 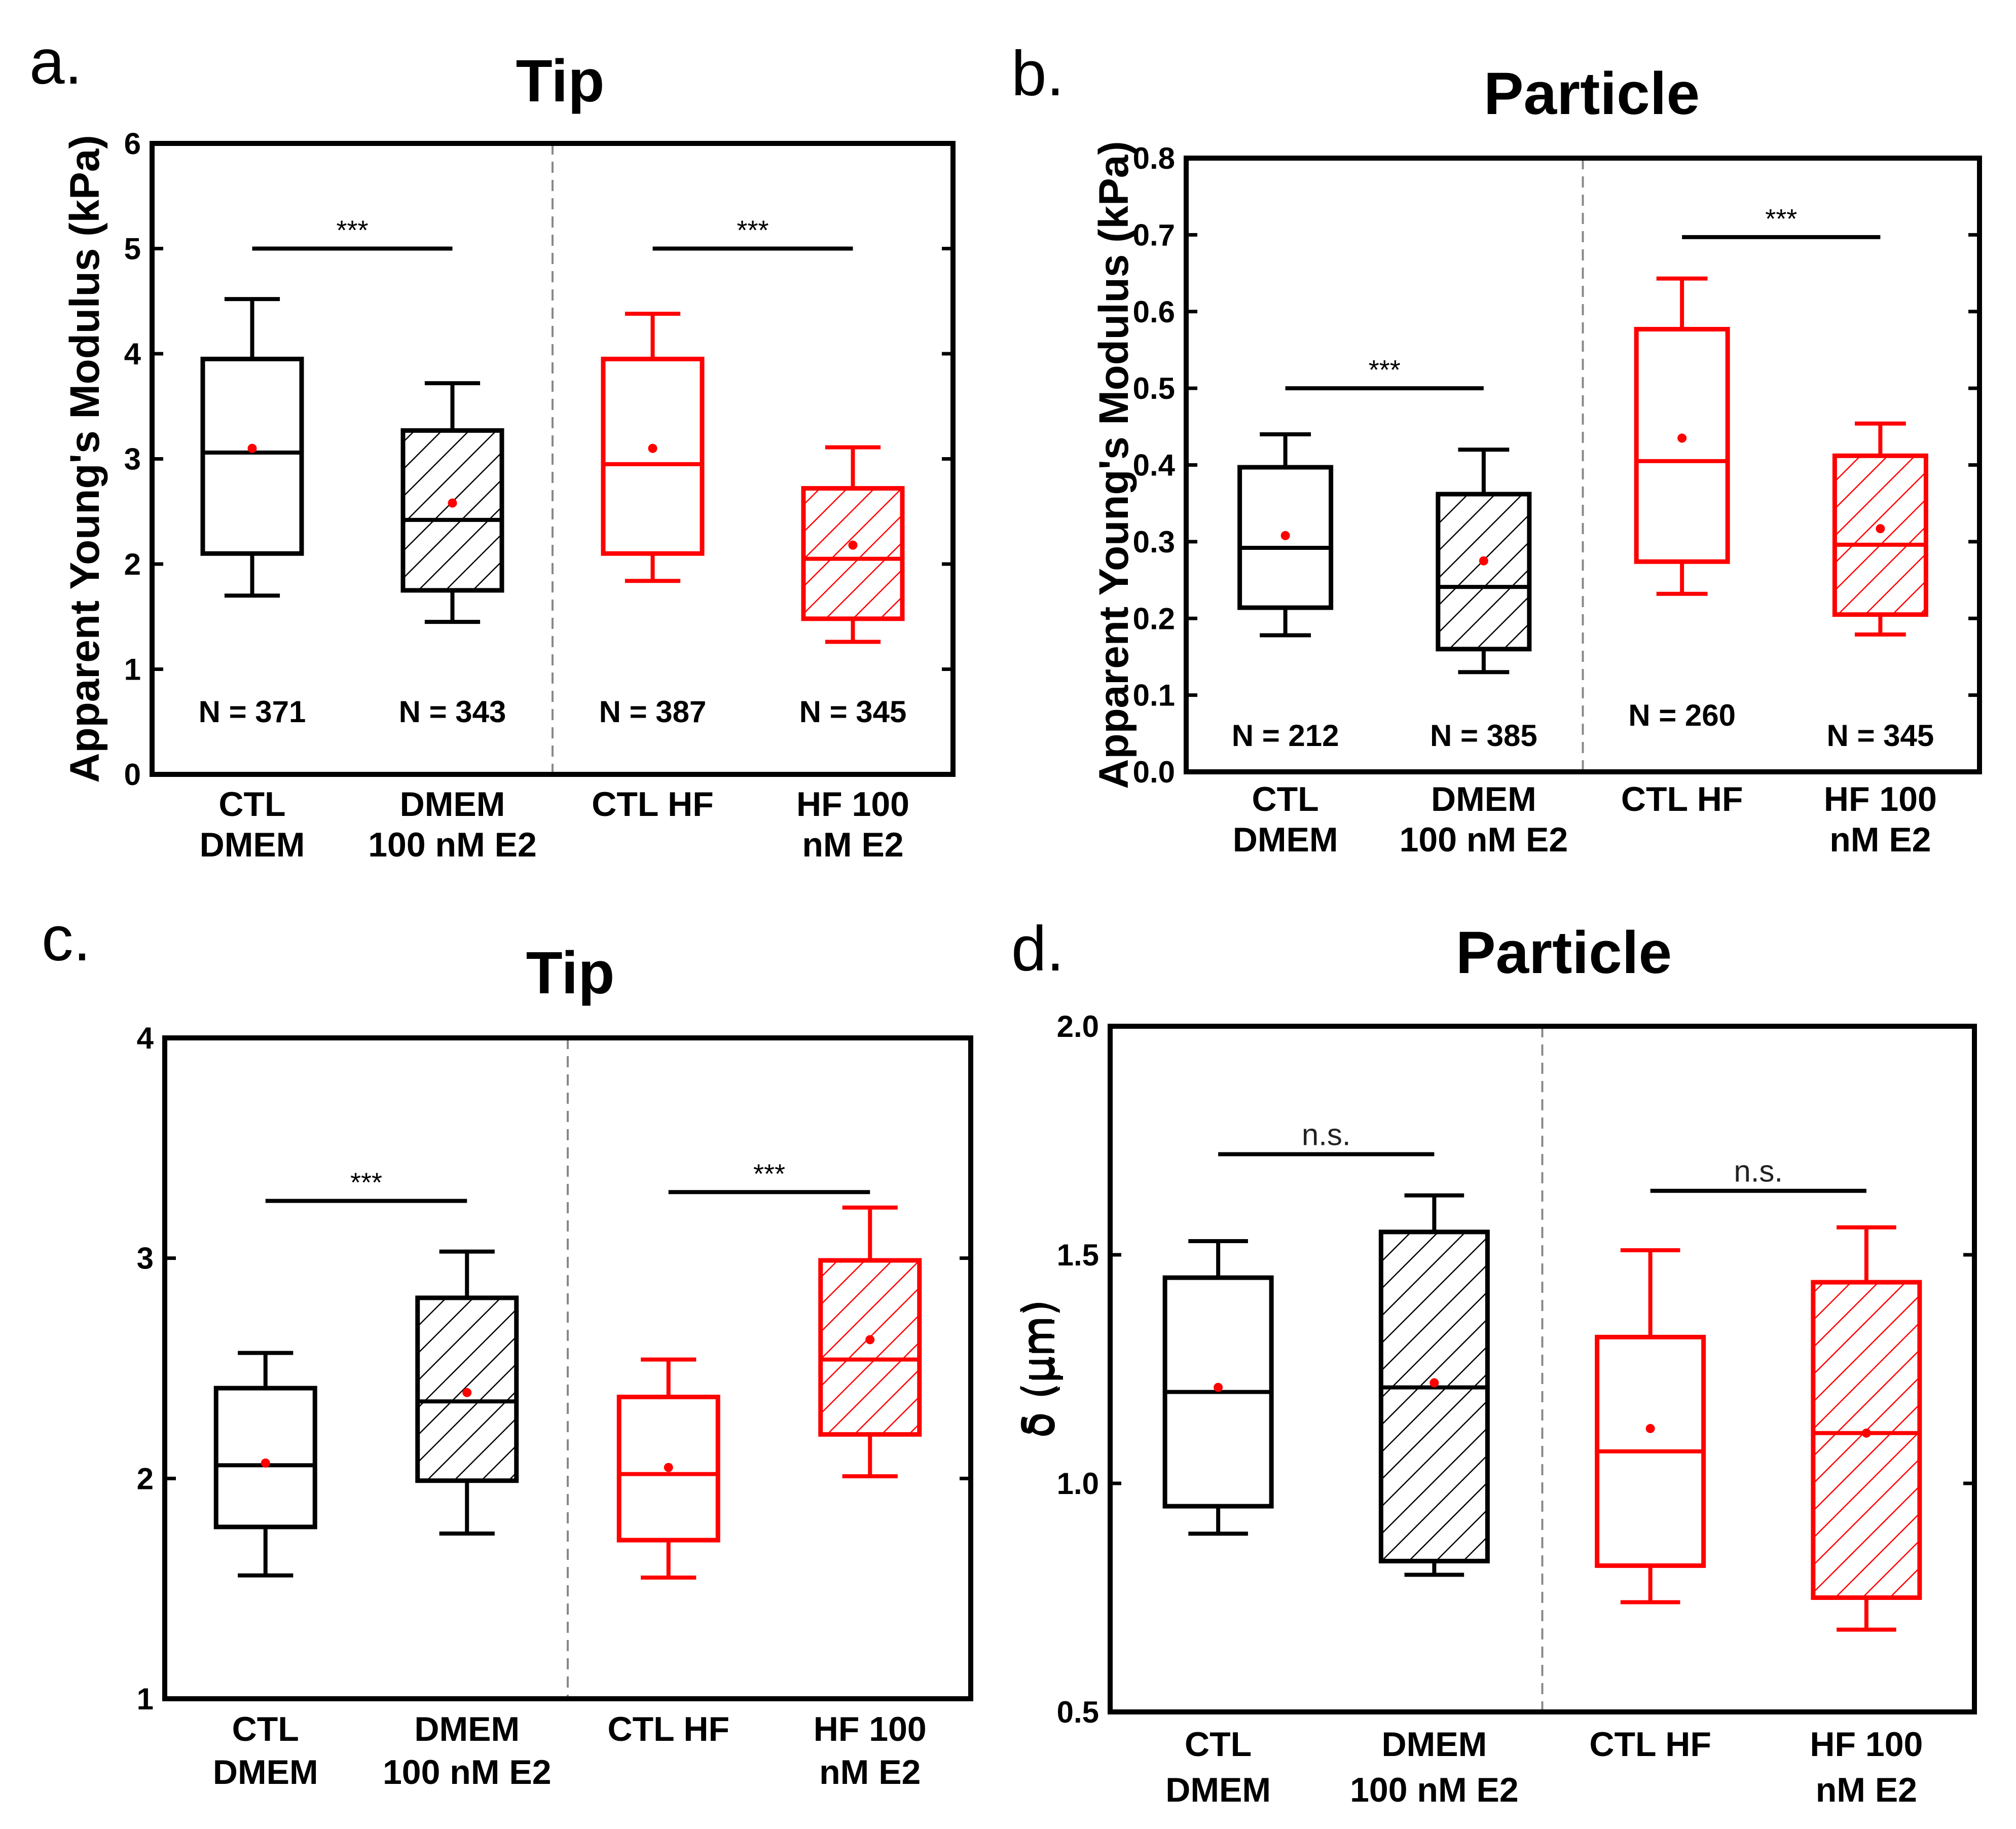 What do you see at coordinates (853, 712) in the screenshot?
I see `n-count-label: N = 345` at bounding box center [853, 712].